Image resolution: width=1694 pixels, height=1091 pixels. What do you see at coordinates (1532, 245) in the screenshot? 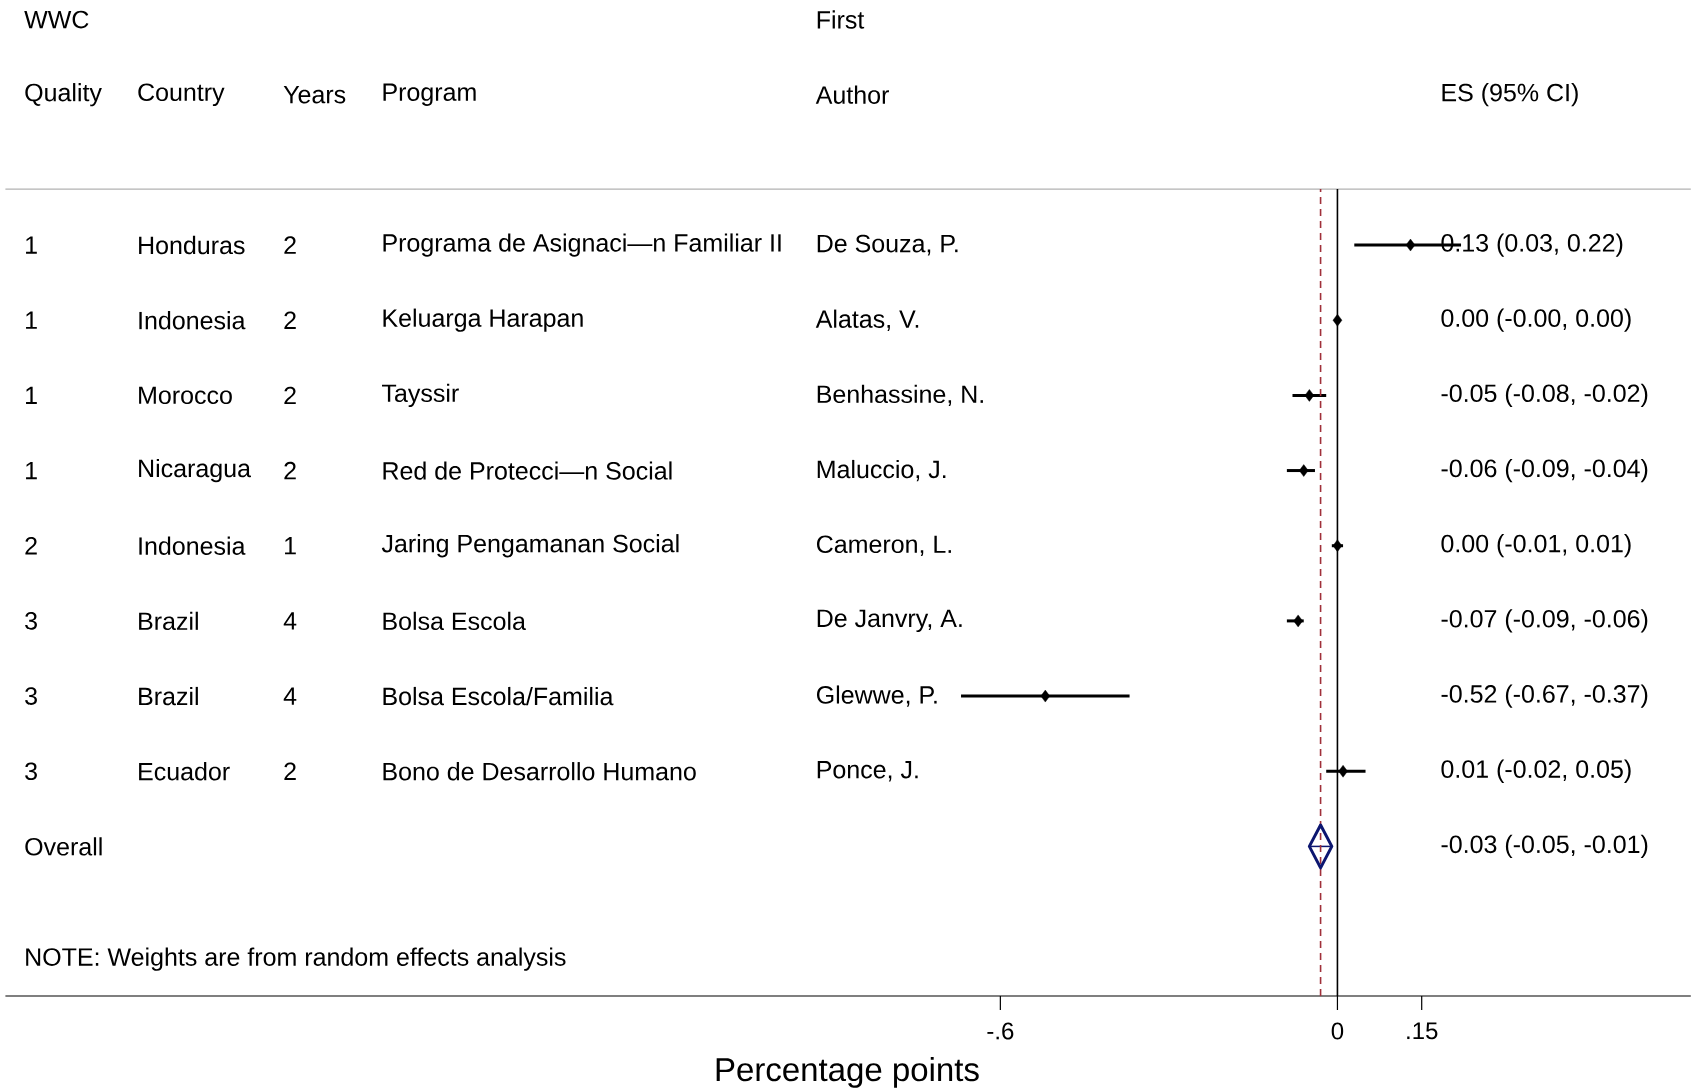
I see `annotation: 0.13 (0.03, 0.22)` at bounding box center [1532, 245].